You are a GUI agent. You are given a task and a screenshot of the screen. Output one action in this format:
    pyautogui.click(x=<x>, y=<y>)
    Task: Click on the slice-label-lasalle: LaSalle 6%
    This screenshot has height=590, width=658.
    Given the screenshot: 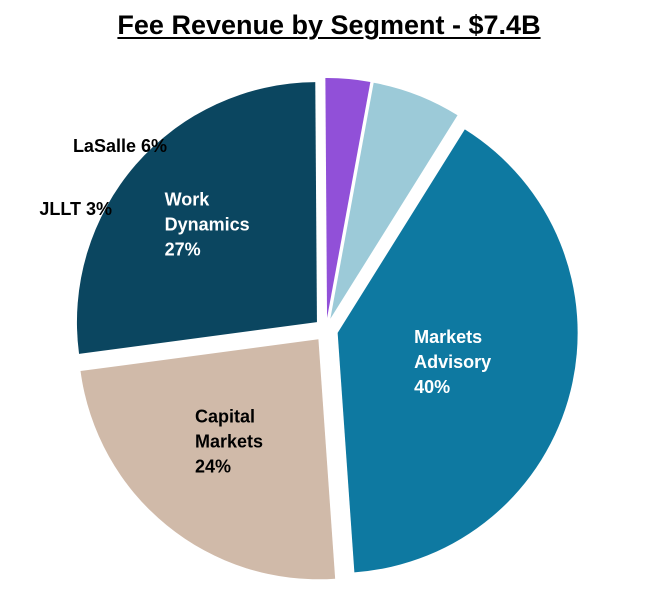 What is the action you would take?
    pyautogui.click(x=120, y=146)
    